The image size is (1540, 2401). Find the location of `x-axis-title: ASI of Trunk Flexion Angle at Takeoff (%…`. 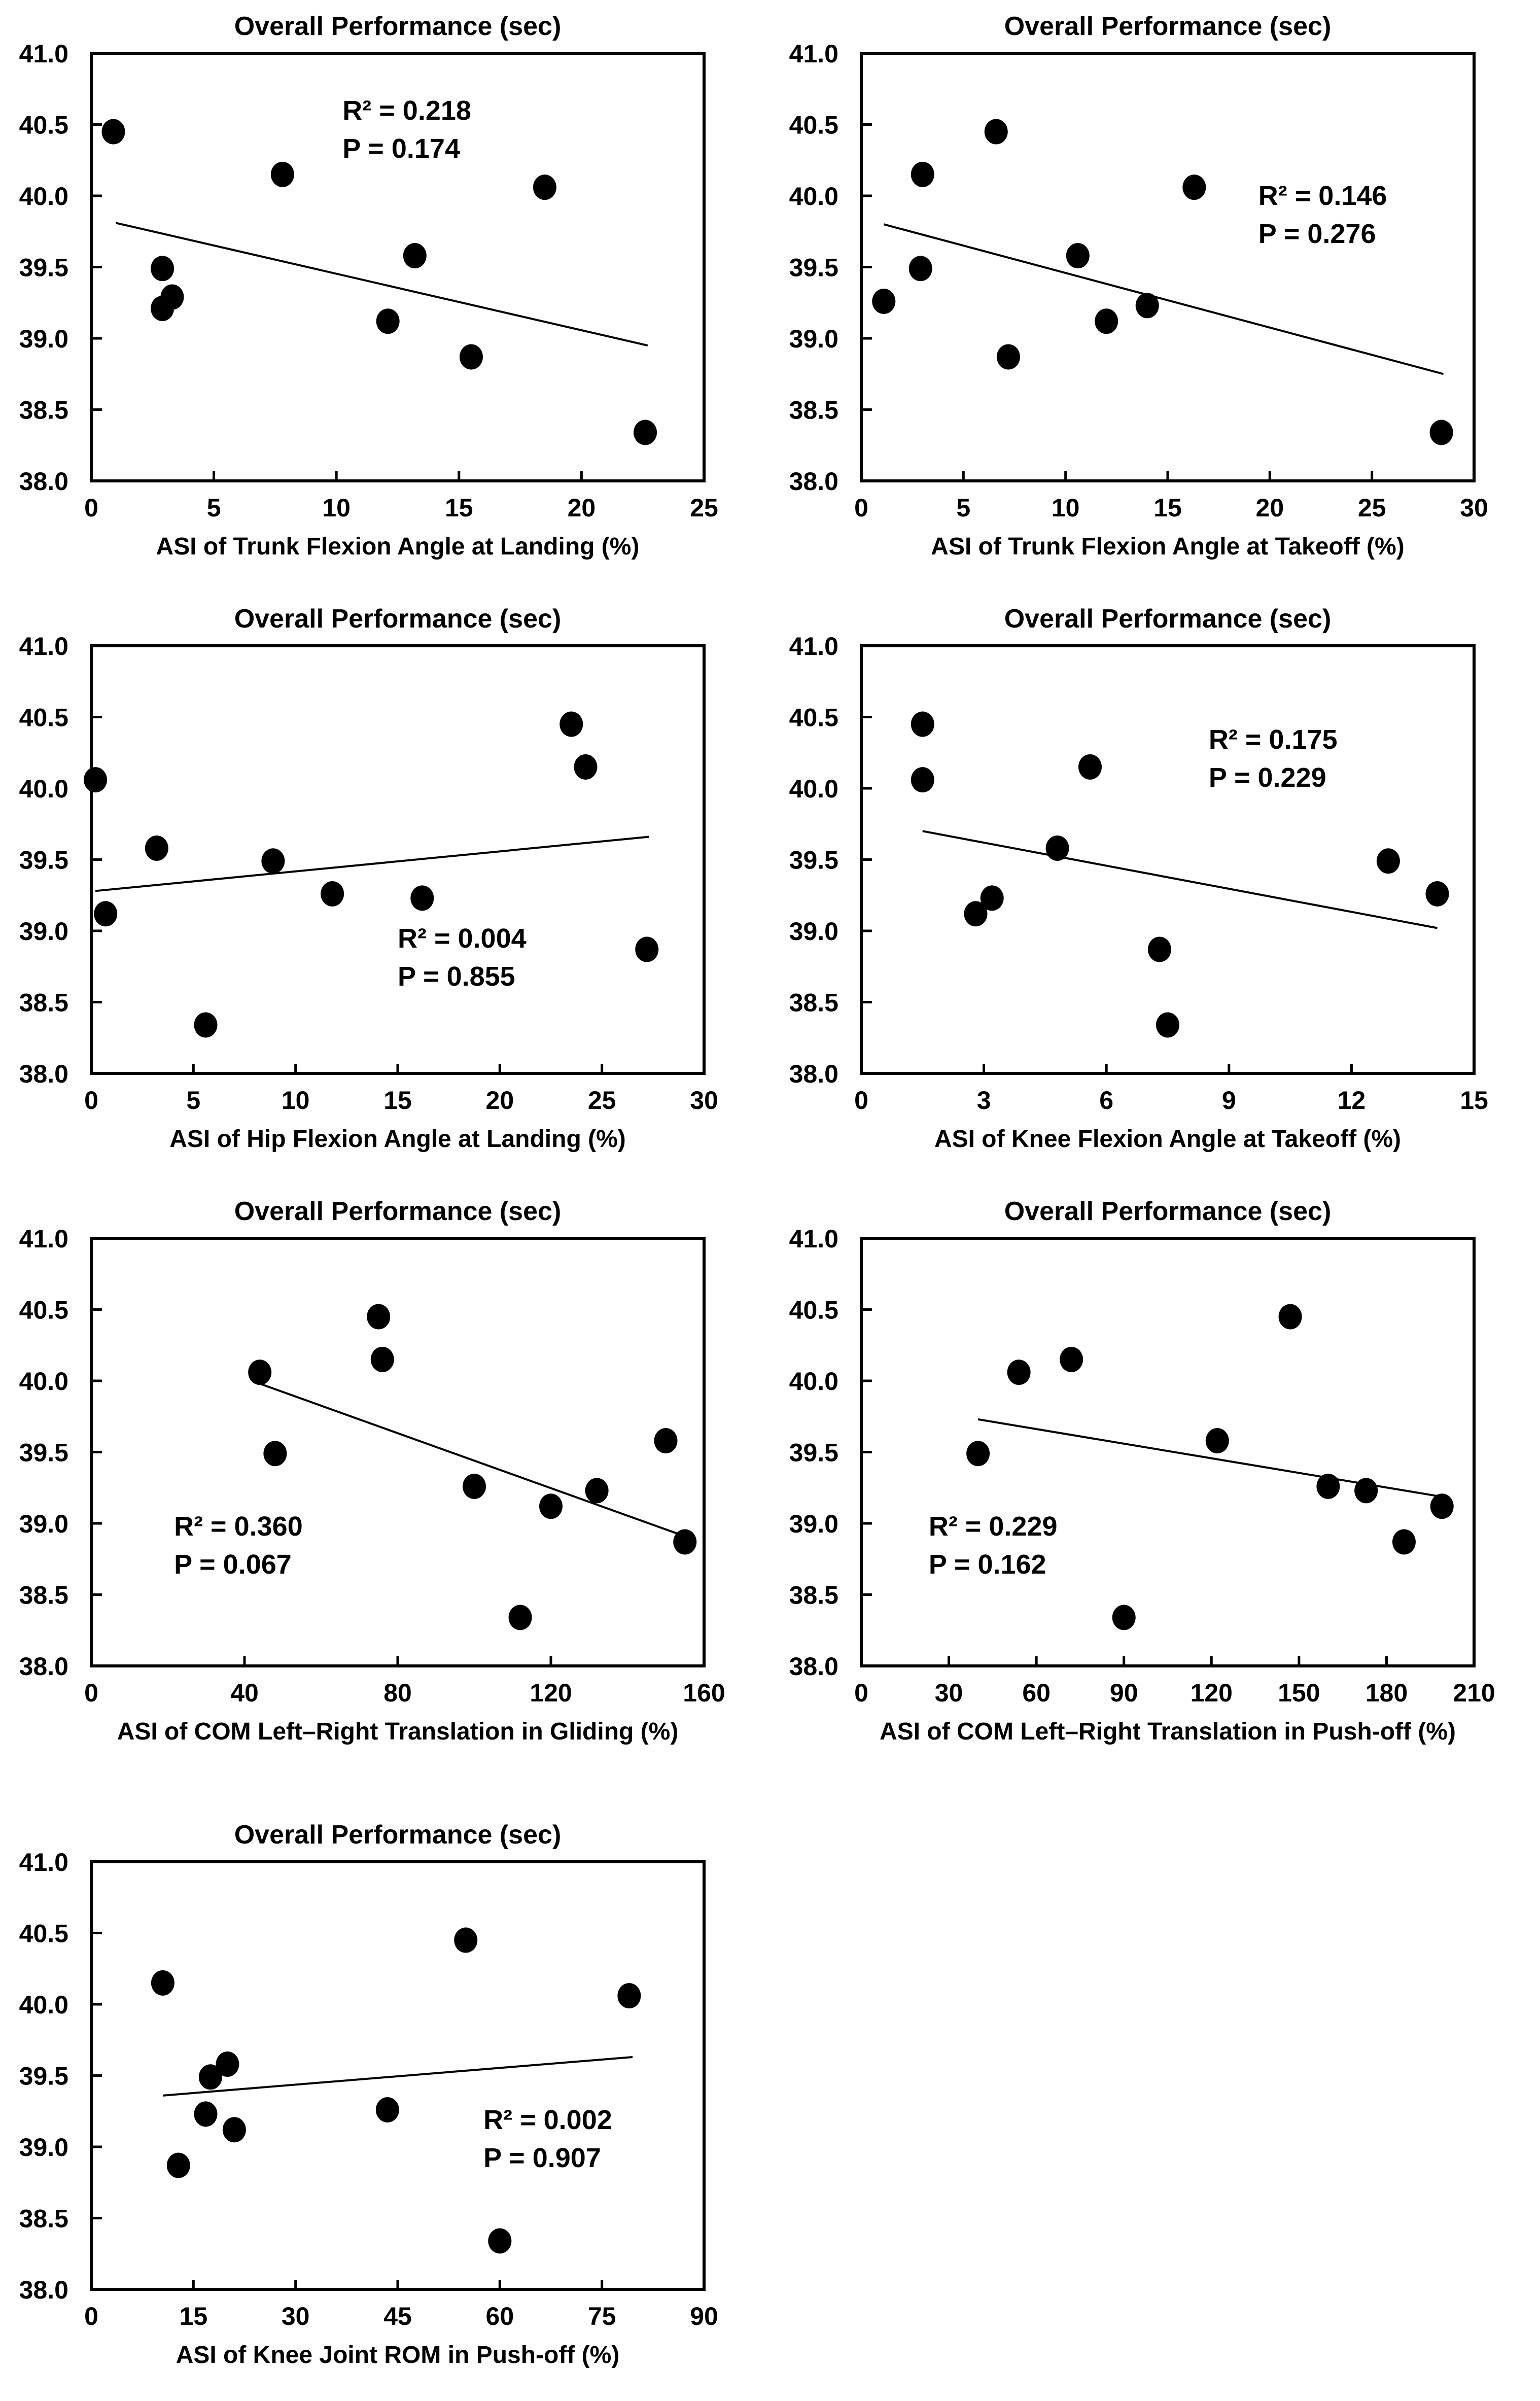

x-axis-title: ASI of Trunk Flexion Angle at Takeoff (%… is located at coordinates (1168, 546).